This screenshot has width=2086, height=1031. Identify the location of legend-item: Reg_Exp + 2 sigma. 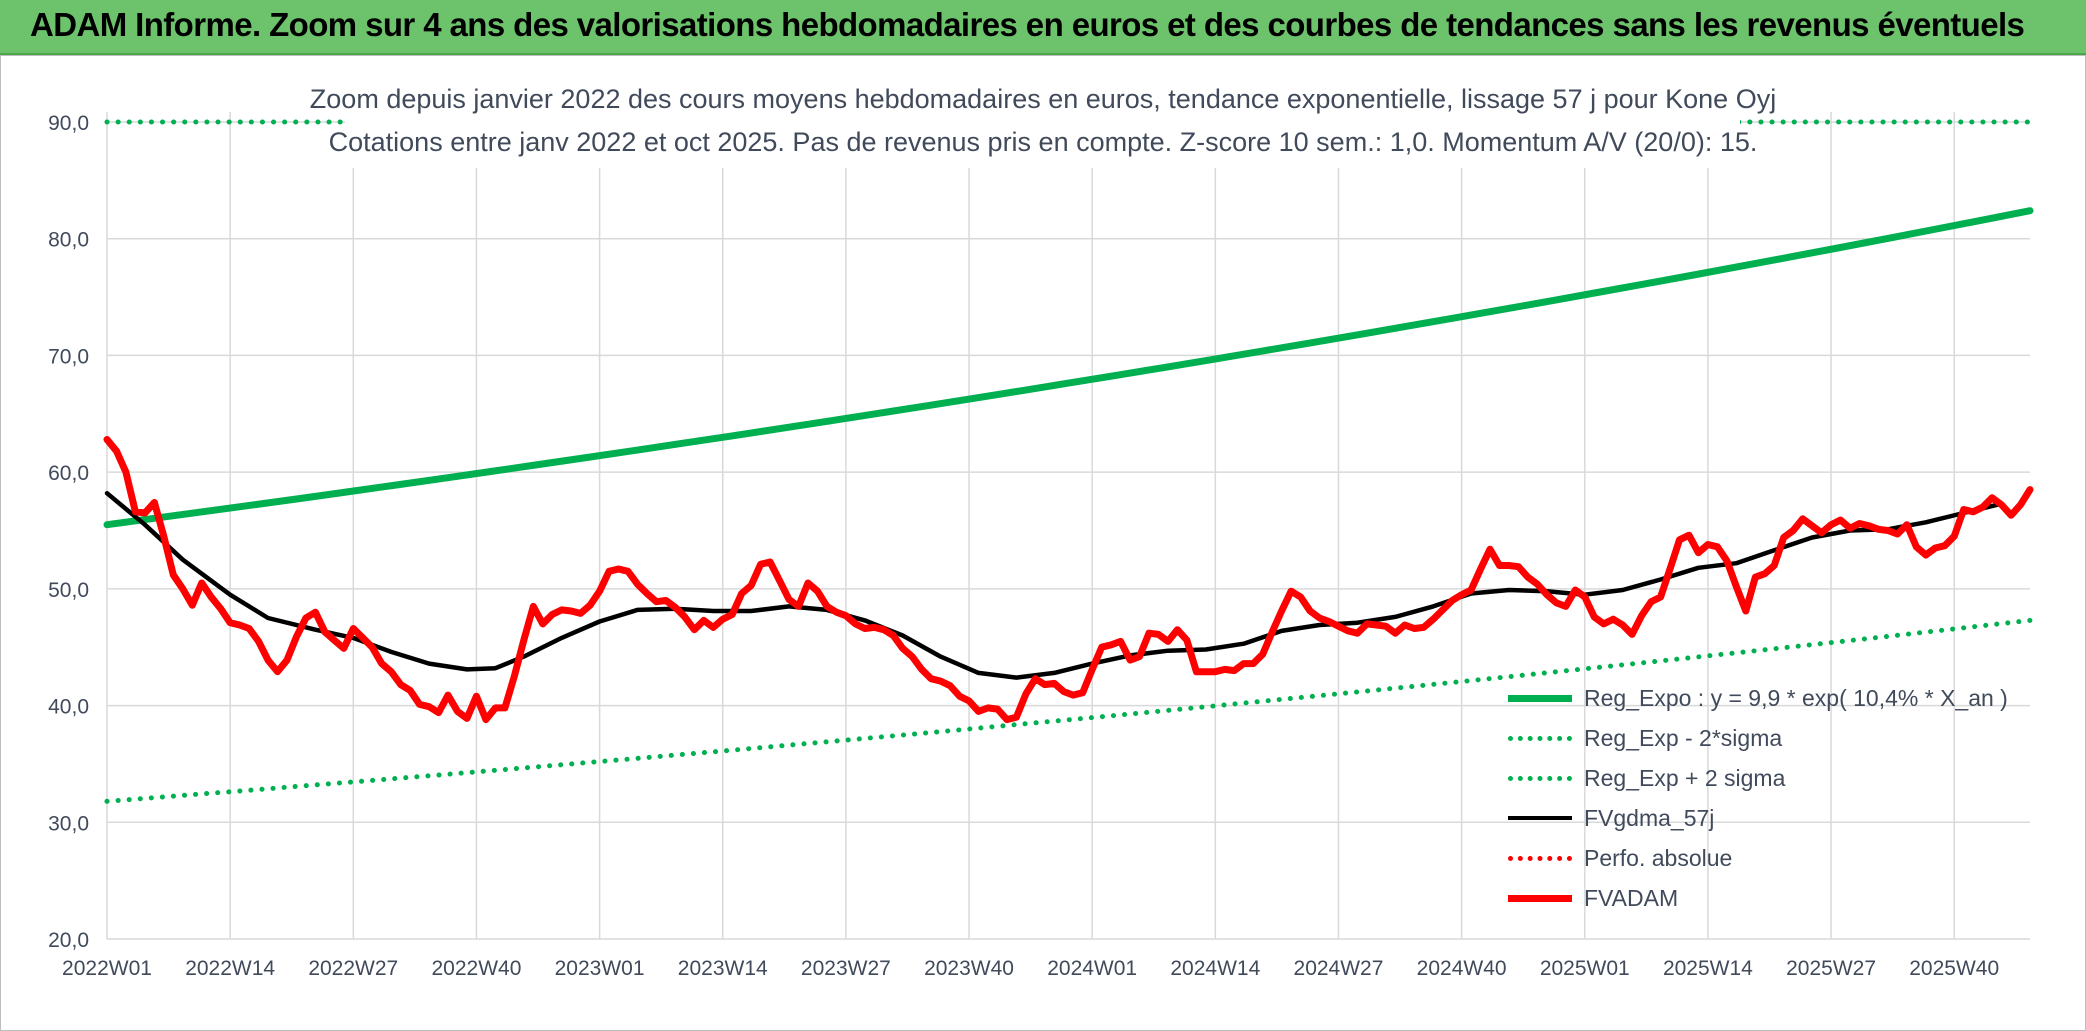
(1758, 778).